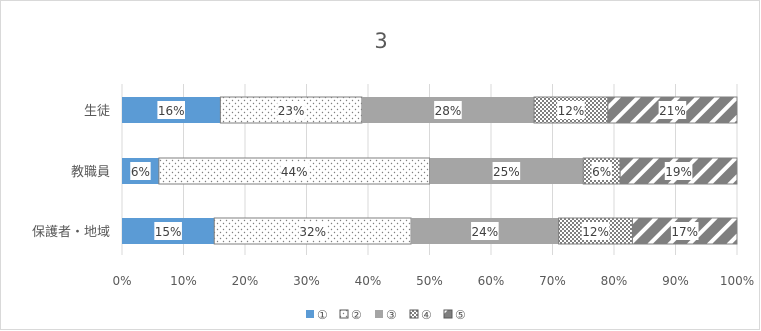 Image resolution: width=761 pixels, height=331 pixels. I want to click on x-tick-label: 50%, so click(429, 281).